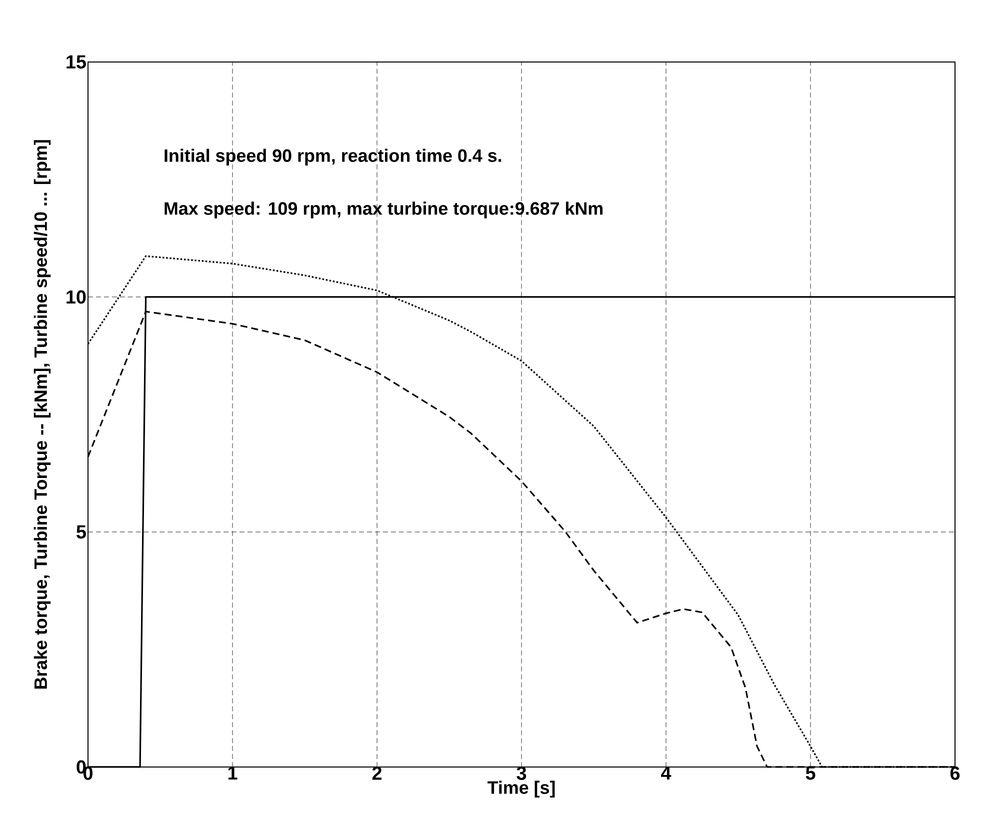  What do you see at coordinates (333, 157) in the screenshot?
I see `annotation: Initial speed 90 rpm, reaction time 0.4 s.` at bounding box center [333, 157].